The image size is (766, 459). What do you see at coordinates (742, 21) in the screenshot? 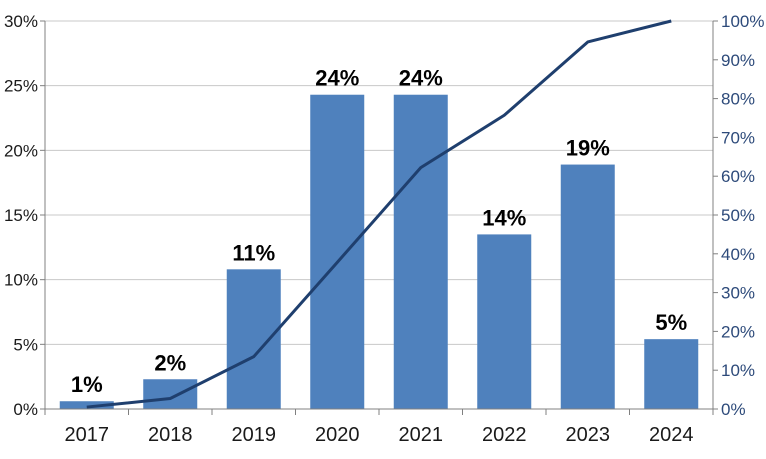
I see `right-tick-label: 100%` at bounding box center [742, 21].